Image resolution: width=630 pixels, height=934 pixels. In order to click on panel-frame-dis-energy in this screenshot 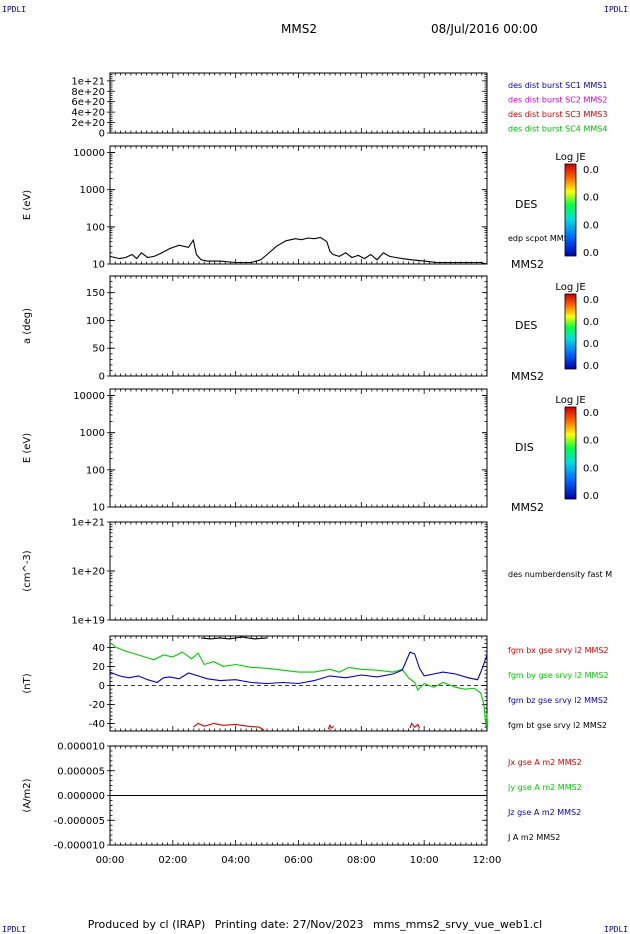, I will do `click(298, 448)`.